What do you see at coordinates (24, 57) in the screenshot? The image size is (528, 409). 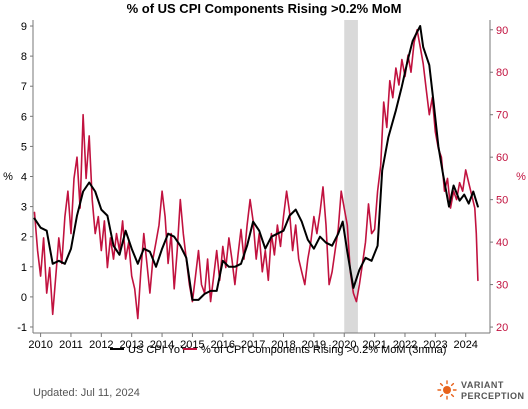 I see `left-y-tick-label: 8` at bounding box center [24, 57].